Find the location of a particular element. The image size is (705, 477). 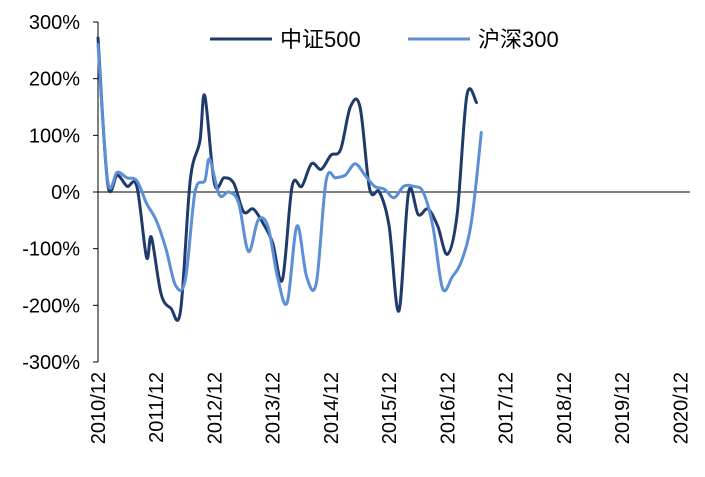

x-tick-label: 2013/12 is located at coordinates (274, 408).